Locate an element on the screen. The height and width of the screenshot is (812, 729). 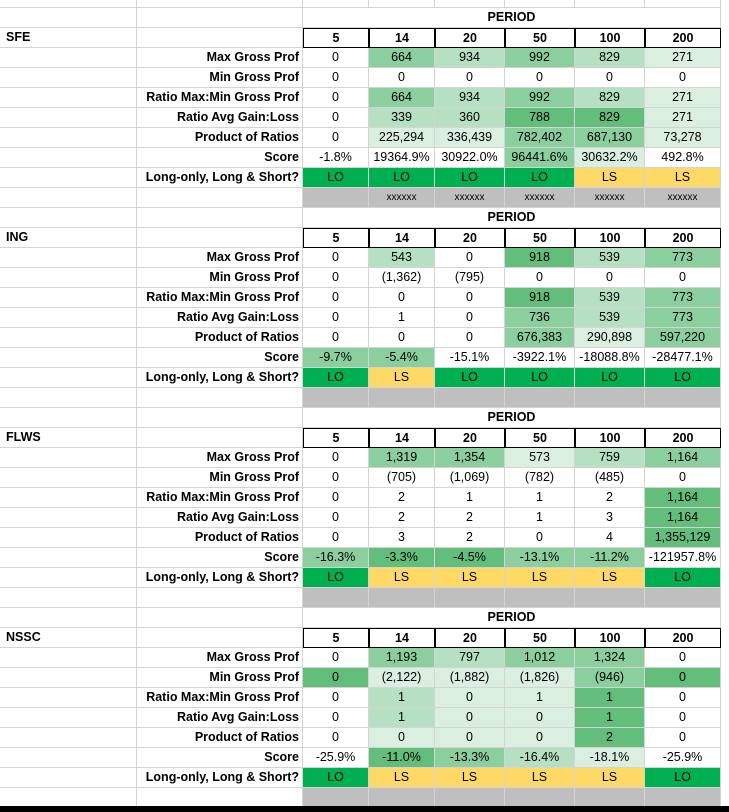
value-cell: 797 is located at coordinates (470, 658).